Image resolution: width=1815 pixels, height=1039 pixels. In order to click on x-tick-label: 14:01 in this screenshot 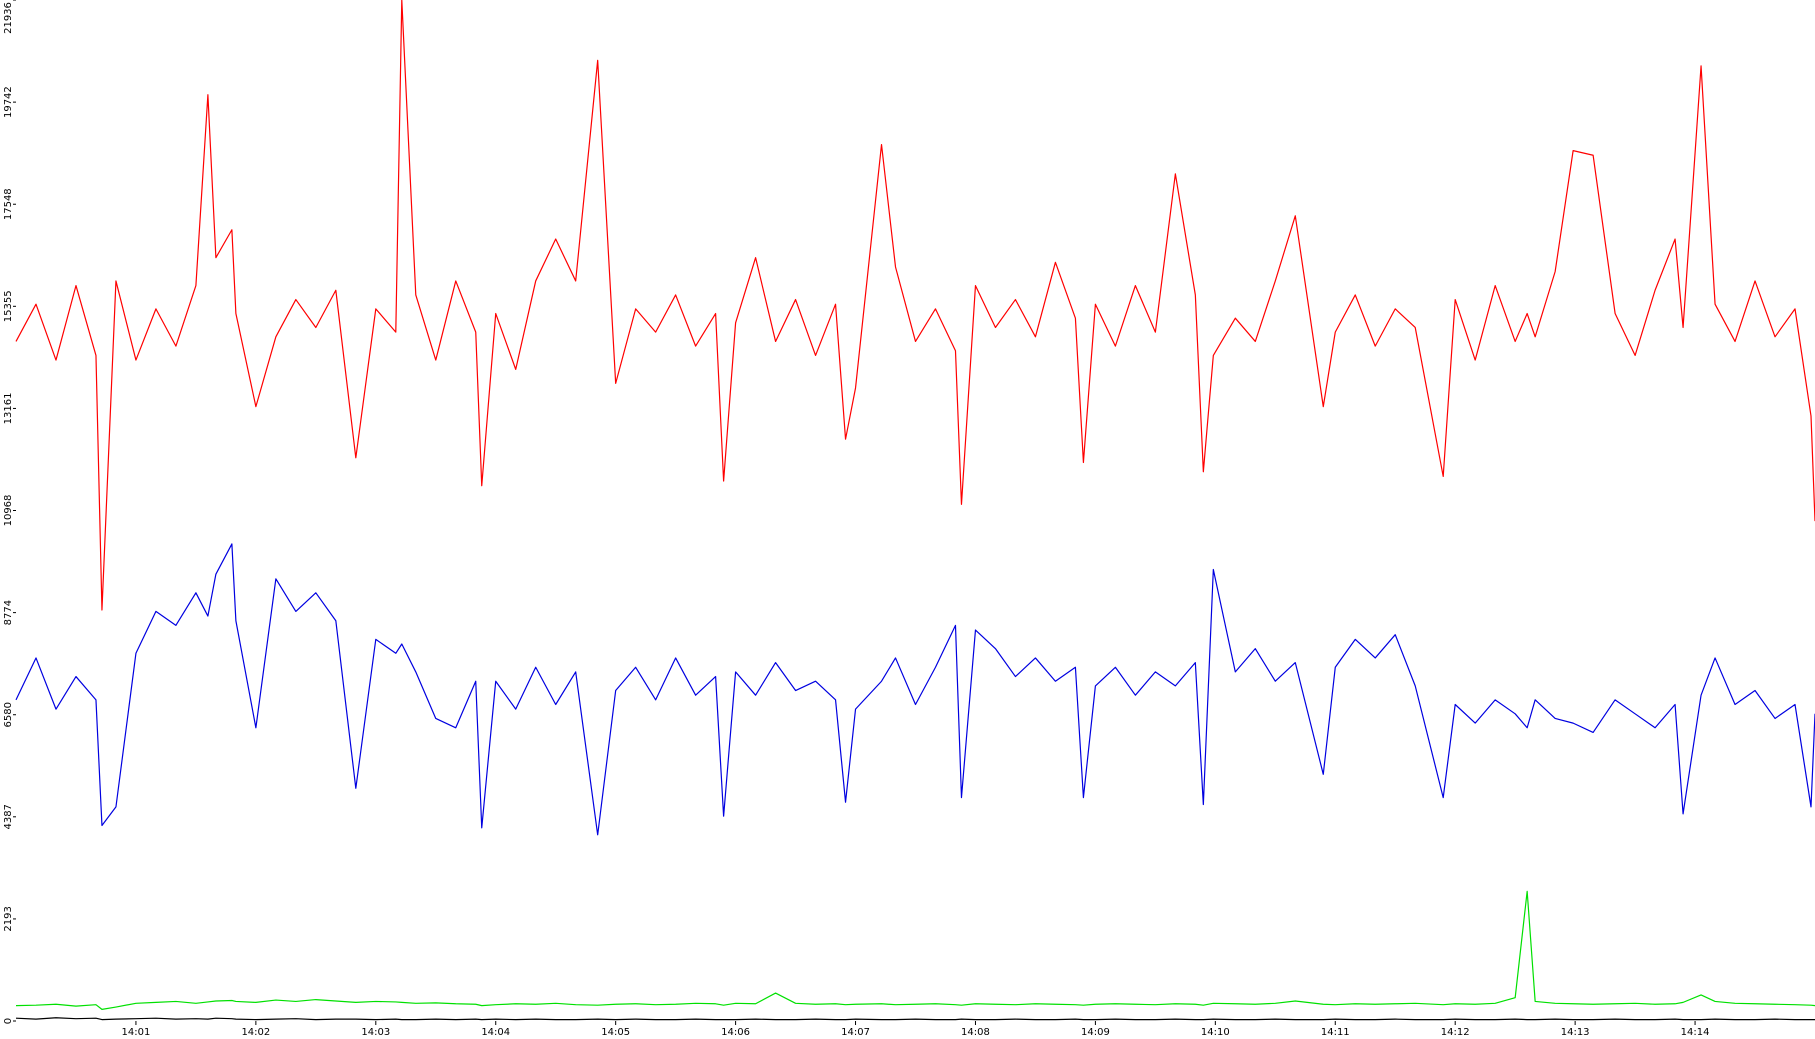, I will do `click(136, 1032)`.